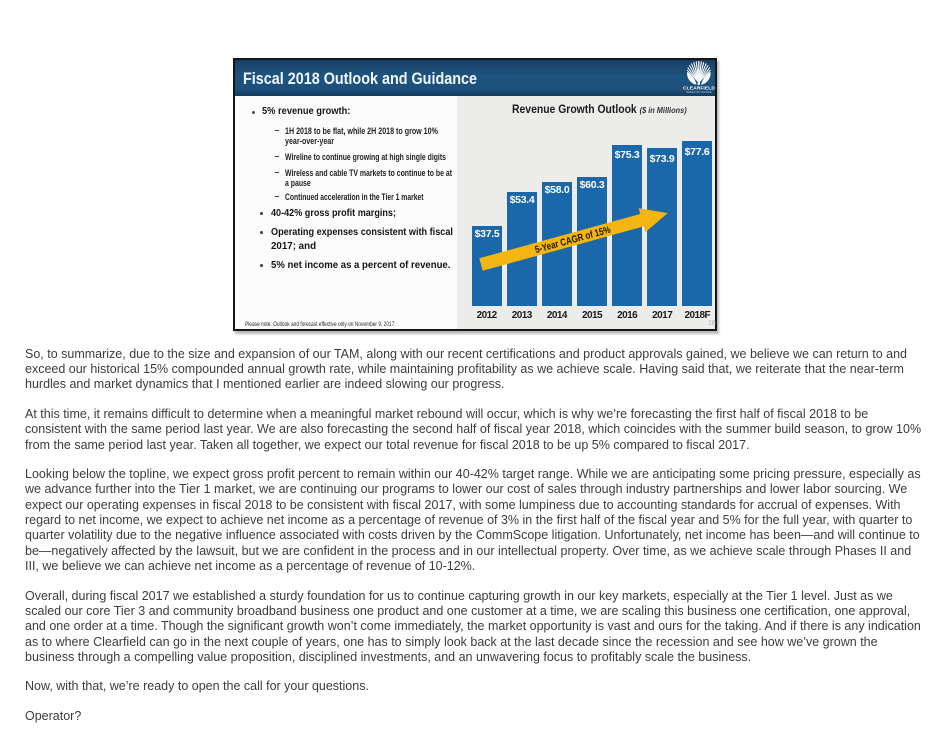  What do you see at coordinates (698, 92) in the screenshot?
I see `svg-text: WAVES OF CHANGE` at bounding box center [698, 92].